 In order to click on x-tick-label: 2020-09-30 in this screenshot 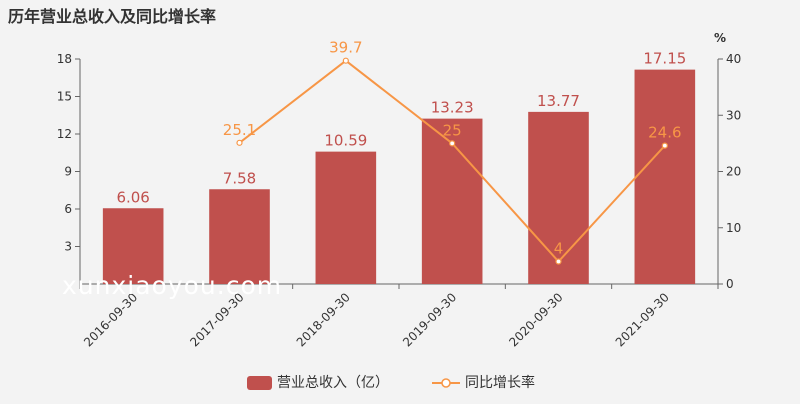, I will do `click(535, 319)`.